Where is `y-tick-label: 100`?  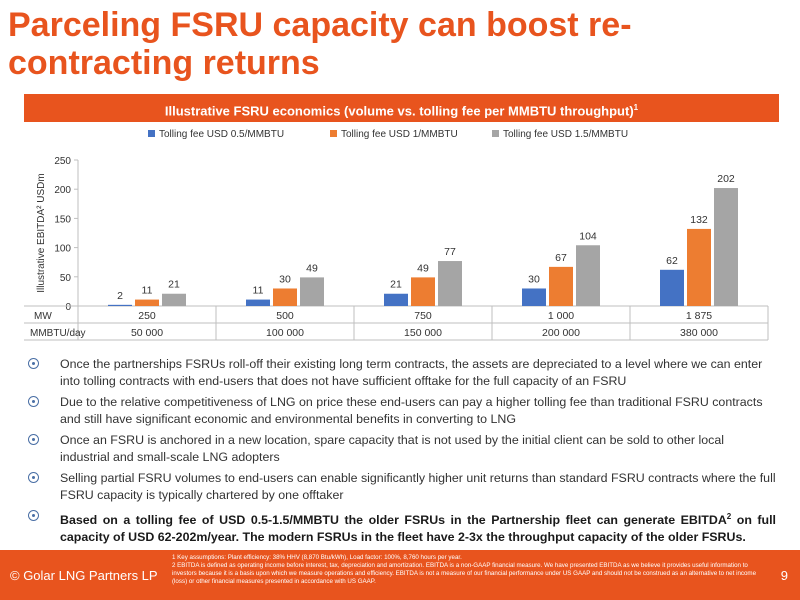
y-tick-label: 100 is located at coordinates (62, 249).